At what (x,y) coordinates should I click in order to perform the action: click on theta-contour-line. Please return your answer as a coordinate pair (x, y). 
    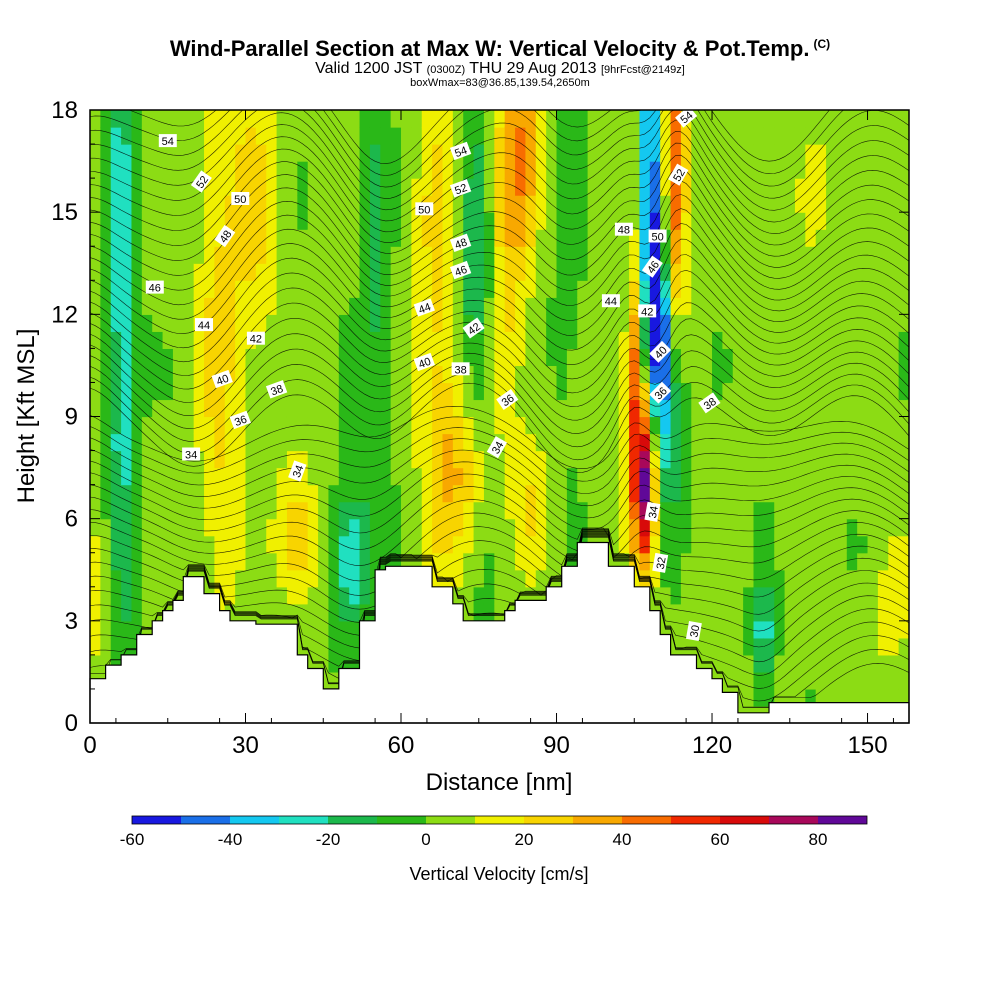
    Looking at the image, I should click on (499, 333).